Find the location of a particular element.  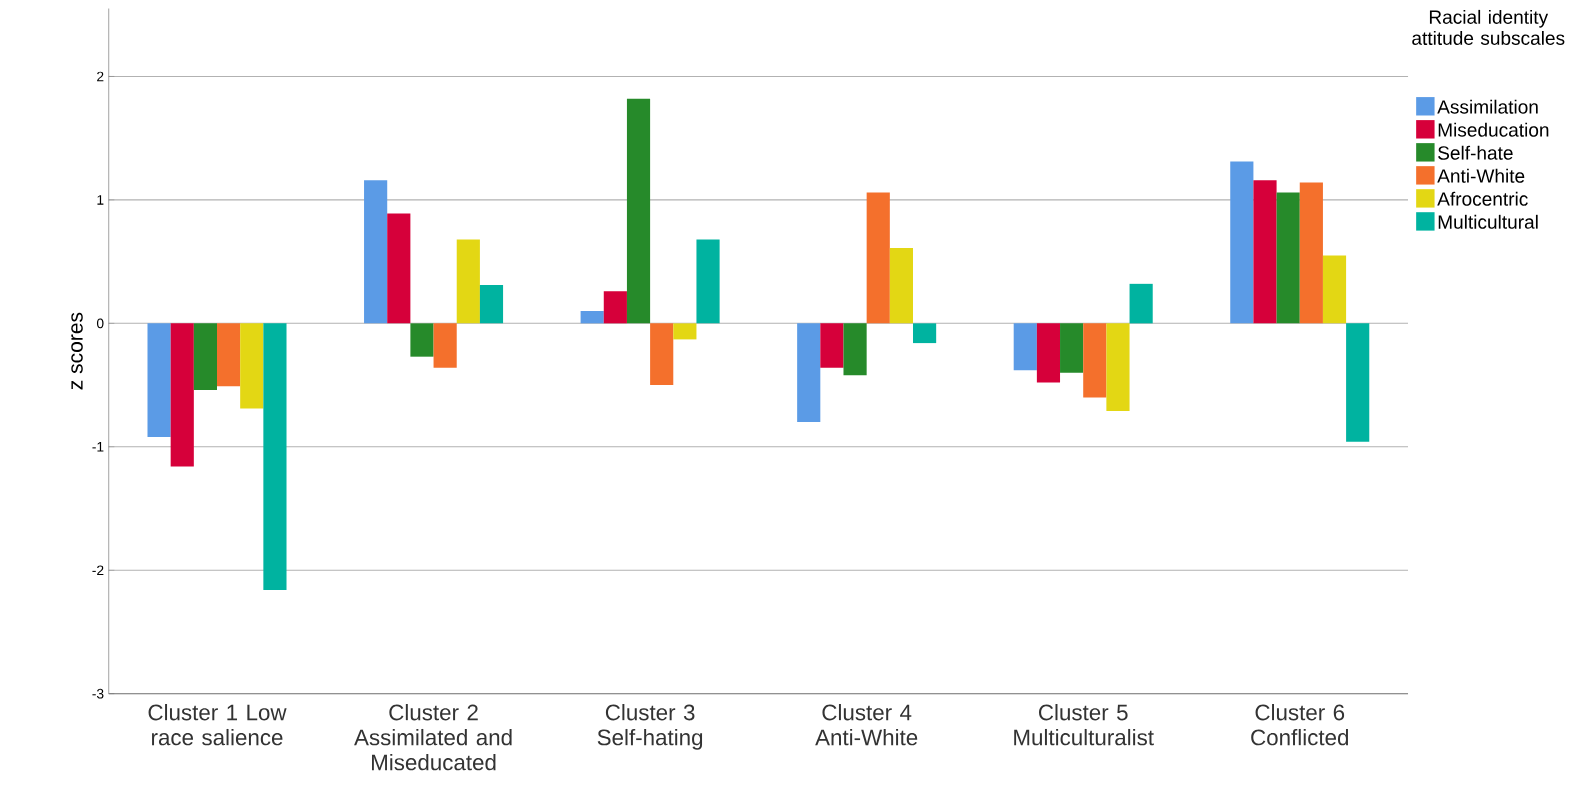

y-tick-label: -3 is located at coordinates (98, 693).